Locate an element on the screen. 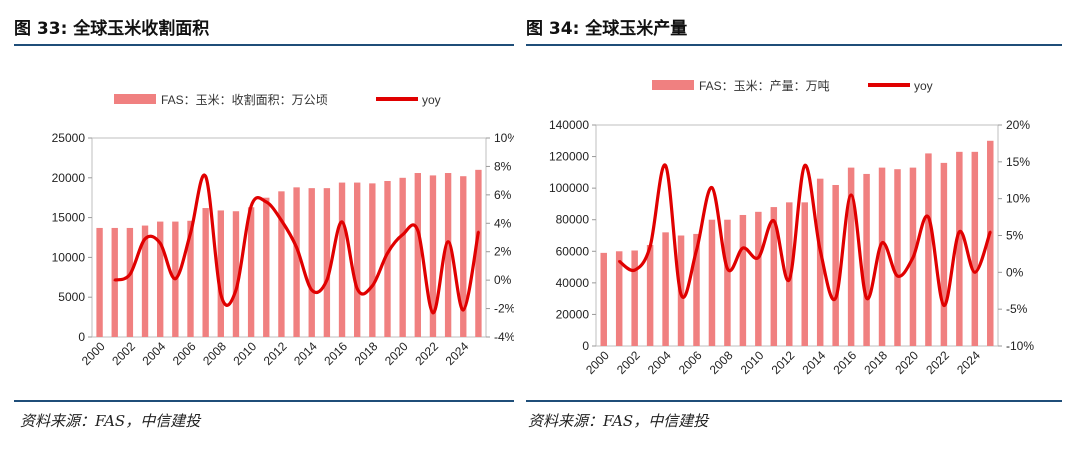 The height and width of the screenshot is (449, 1080). bar-2020 is located at coordinates (402, 257).